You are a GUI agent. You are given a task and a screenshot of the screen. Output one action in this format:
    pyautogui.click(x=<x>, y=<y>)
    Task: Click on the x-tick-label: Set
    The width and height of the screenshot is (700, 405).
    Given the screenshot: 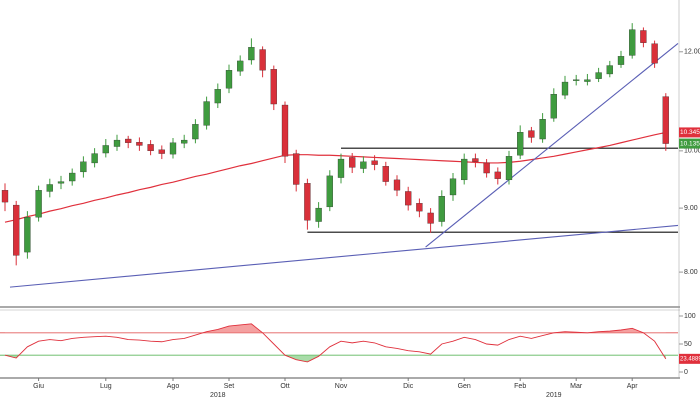 What is the action you would take?
    pyautogui.click(x=229, y=386)
    